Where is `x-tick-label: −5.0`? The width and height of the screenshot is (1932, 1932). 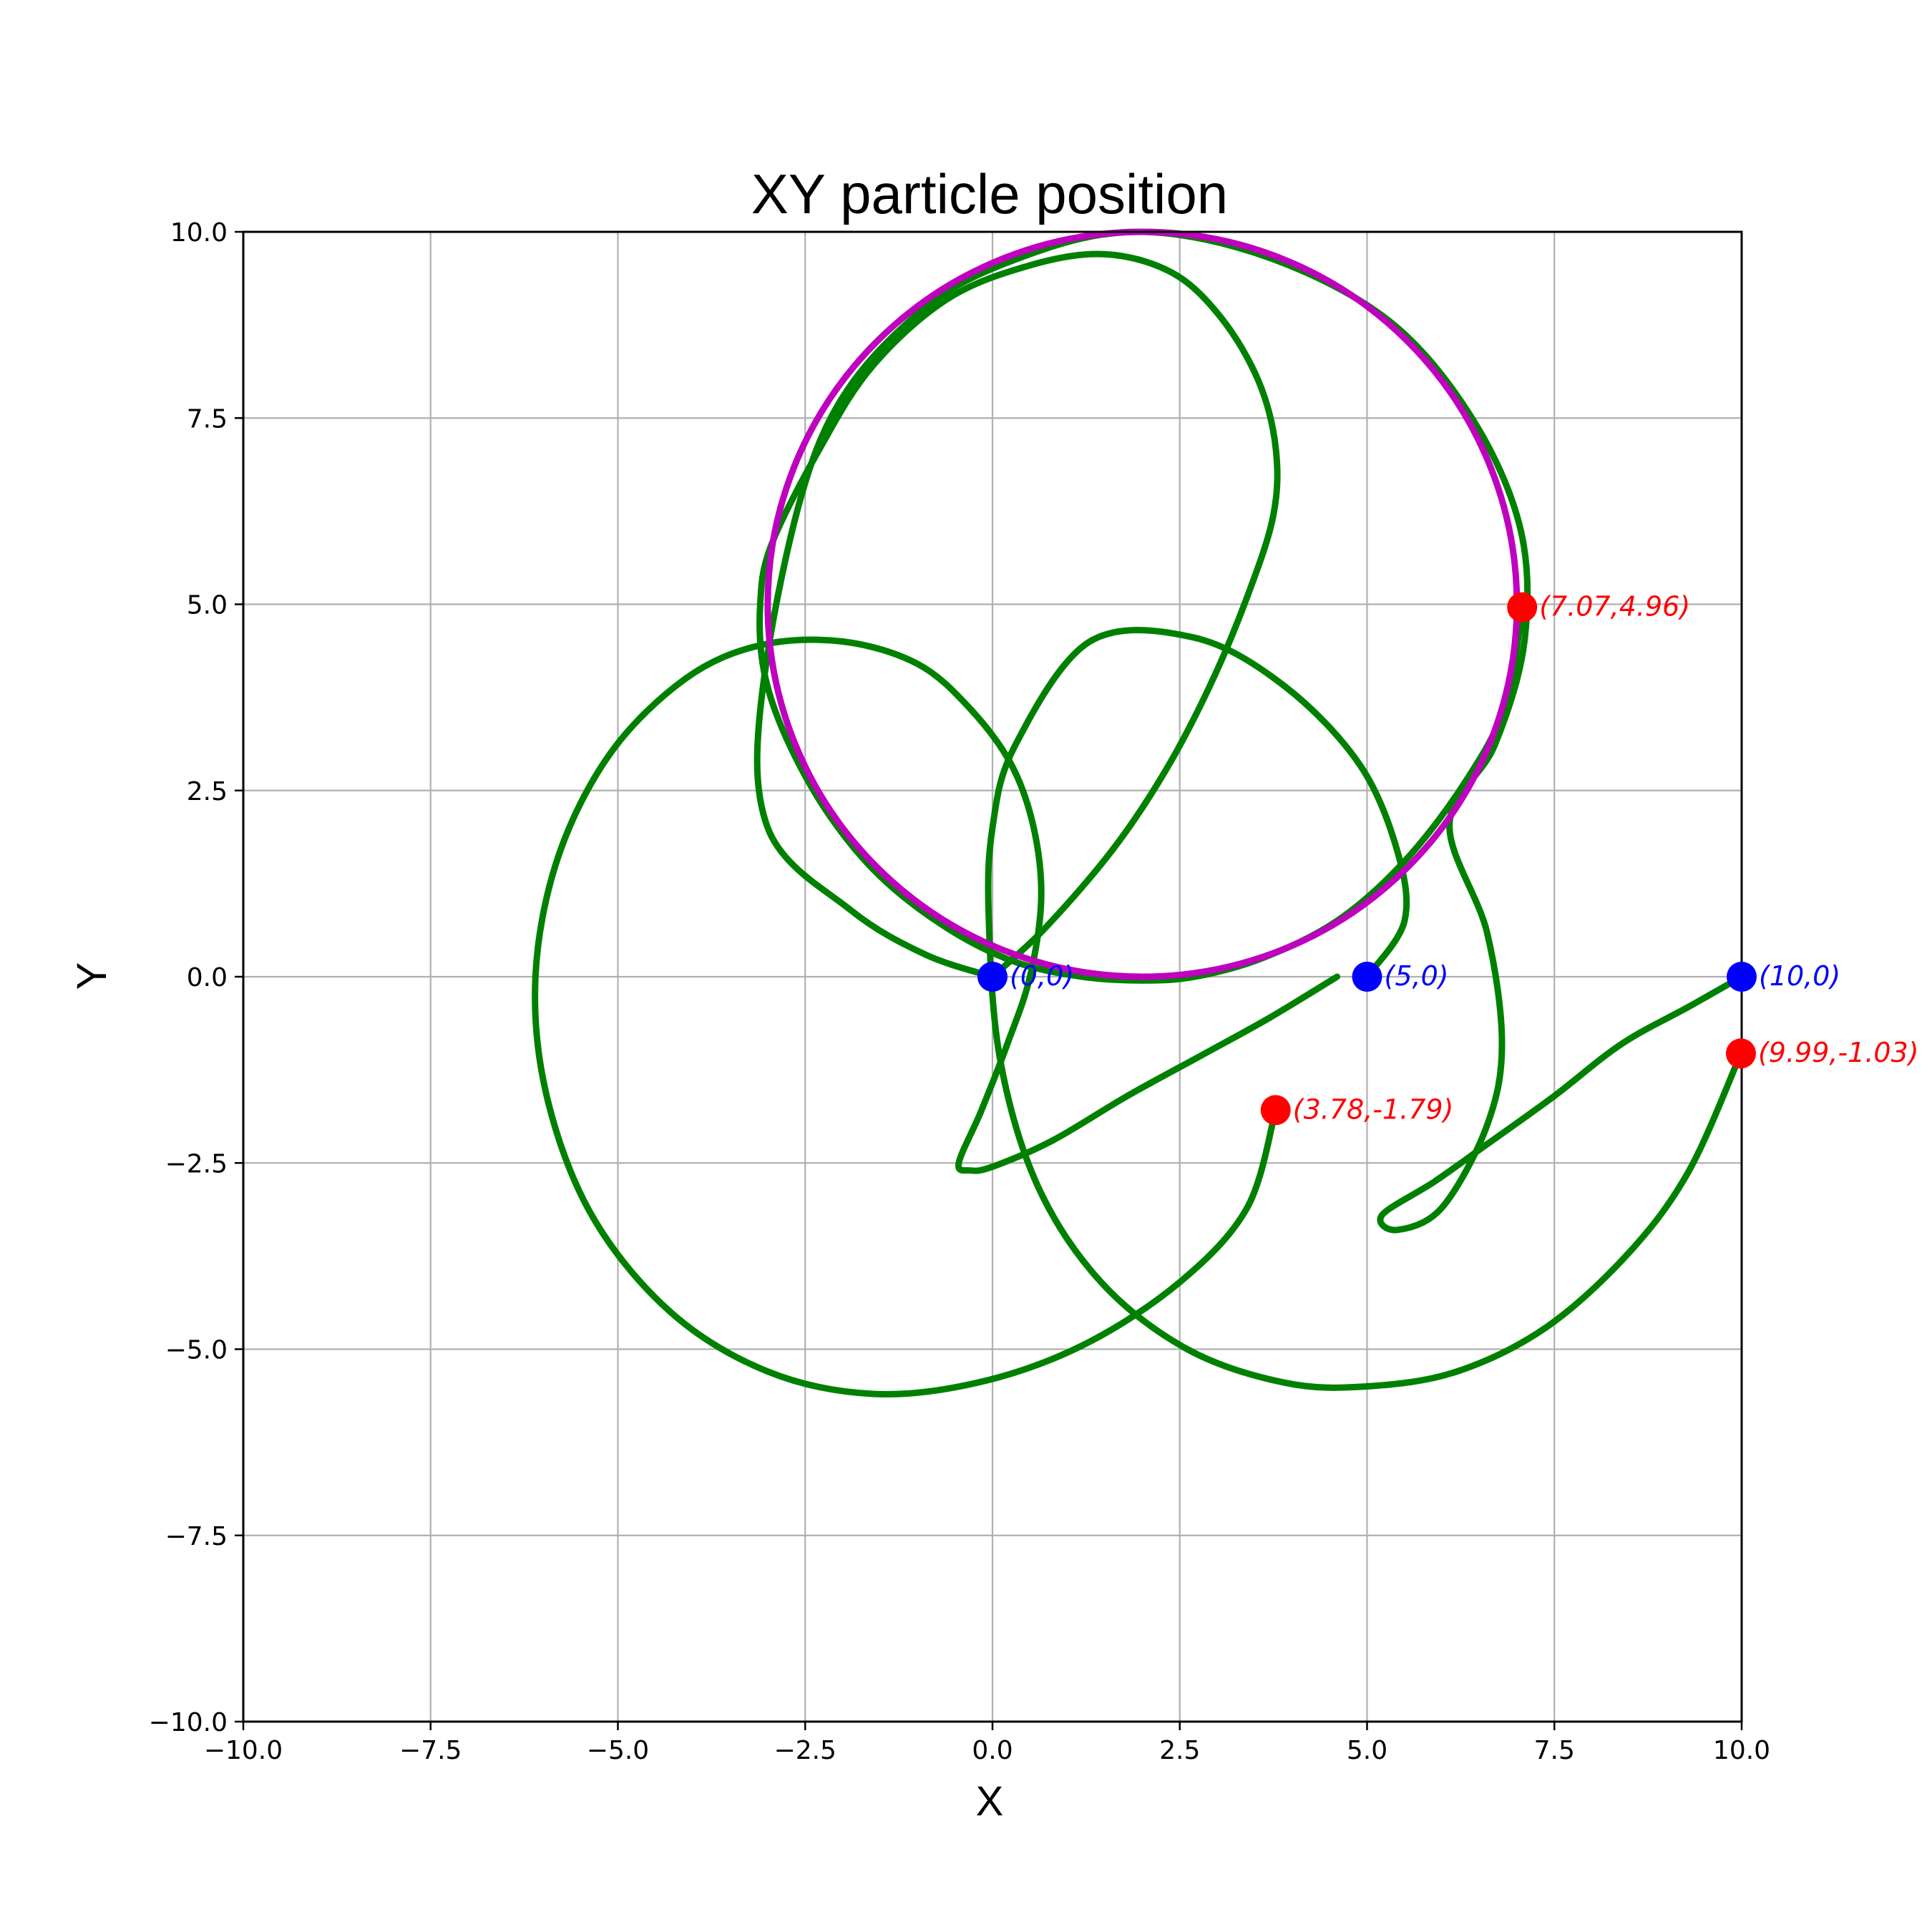
x-tick-label: −5.0 is located at coordinates (618, 1750).